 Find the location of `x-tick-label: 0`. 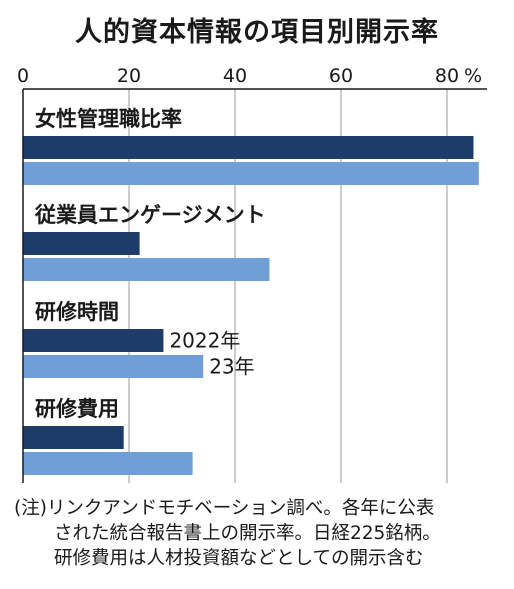

x-tick-label: 0 is located at coordinates (23, 76).